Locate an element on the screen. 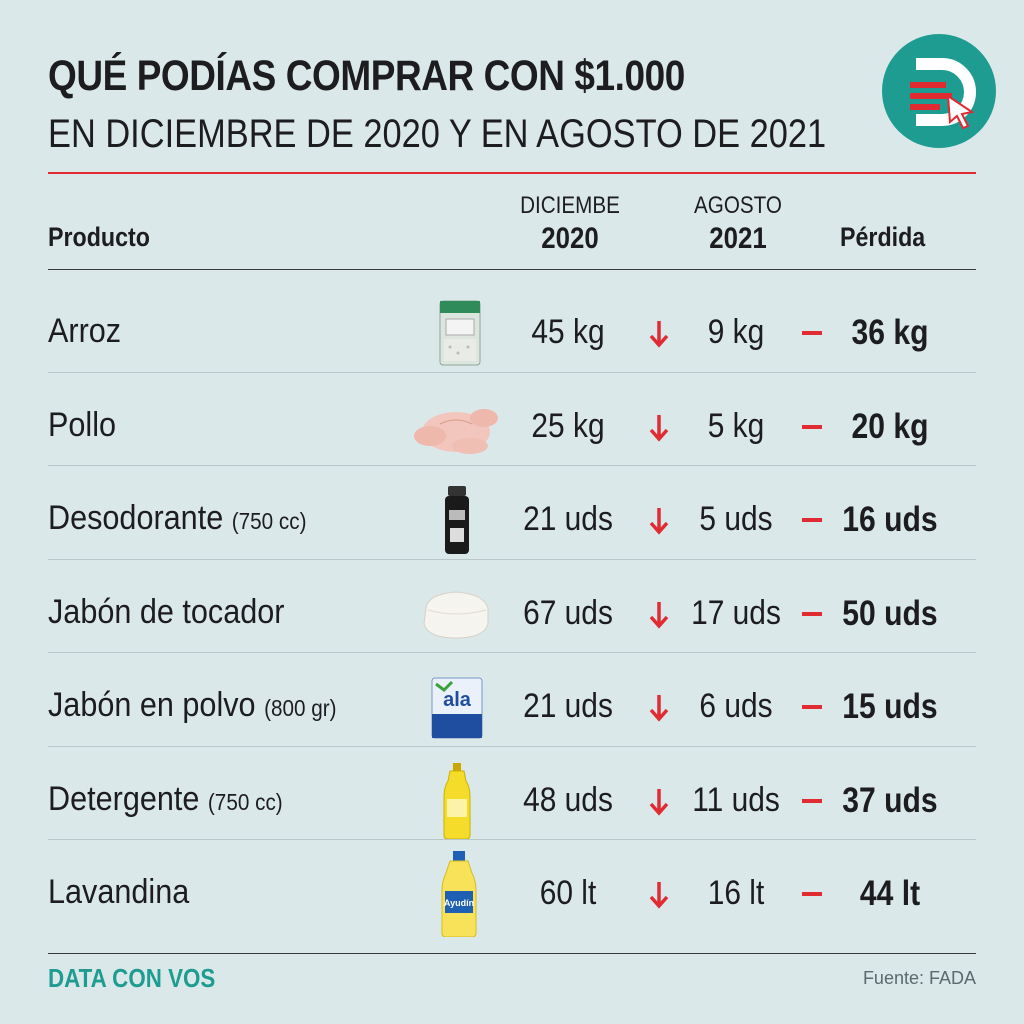  chicken-icon is located at coordinates (456, 429).